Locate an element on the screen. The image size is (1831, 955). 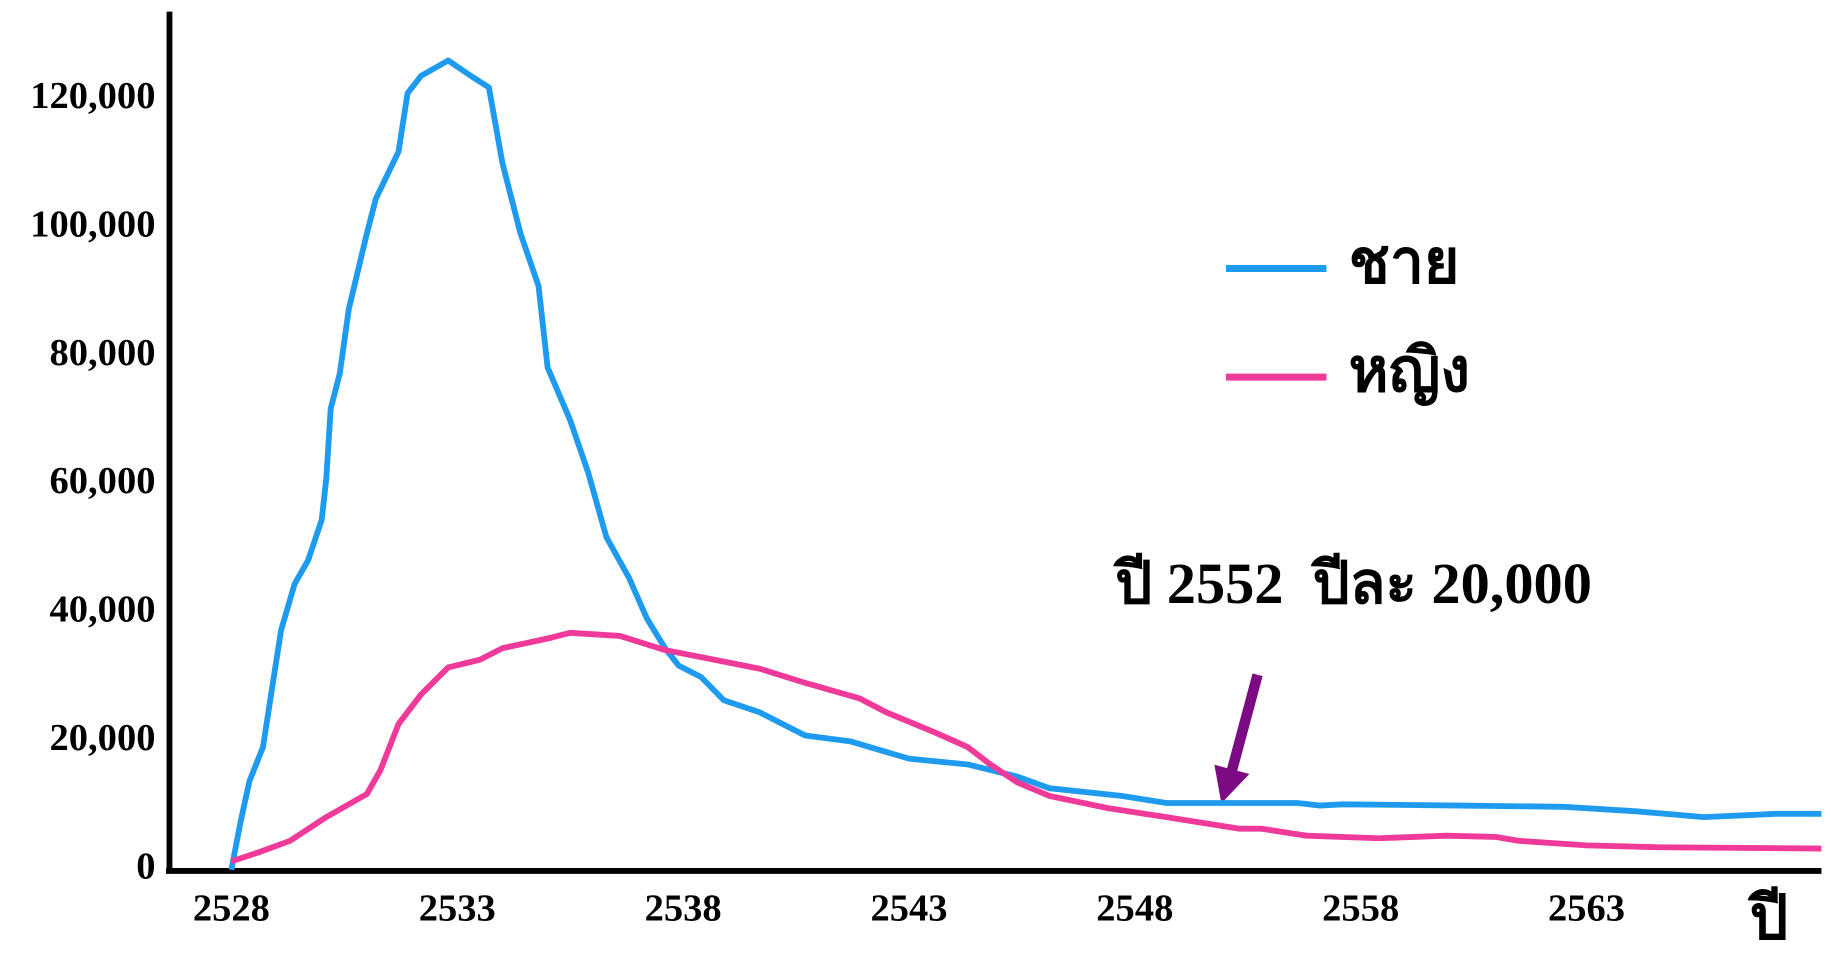
x-tick-label: 2558 is located at coordinates (1360, 909).